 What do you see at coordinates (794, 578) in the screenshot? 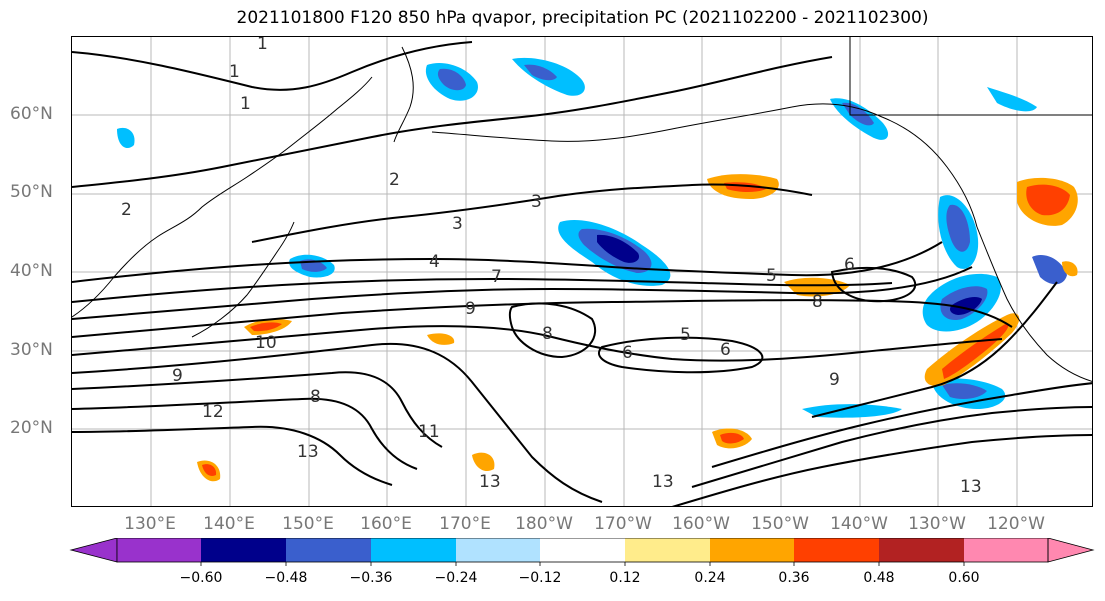
I see `colorbar-tick-0-36: 0.36` at bounding box center [794, 578].